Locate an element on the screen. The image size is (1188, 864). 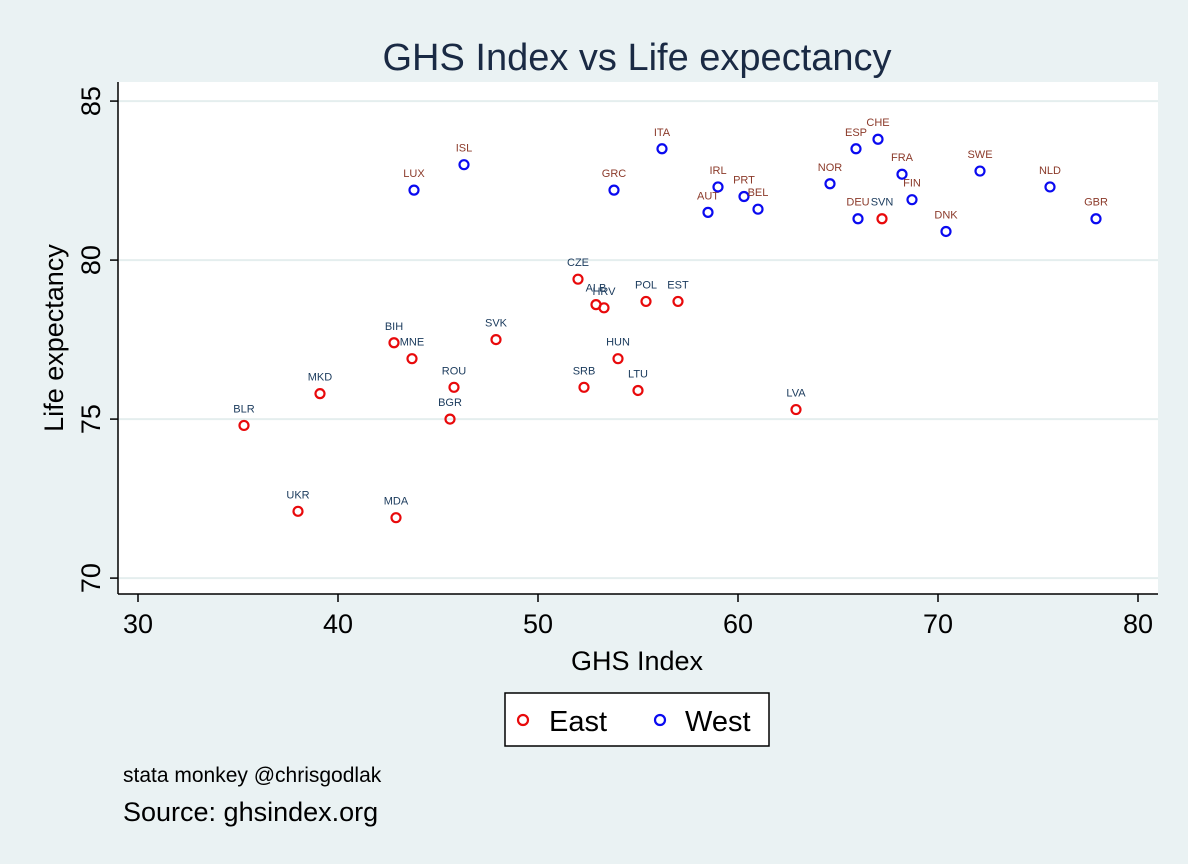
legend-marker-west is located at coordinates (660, 720).